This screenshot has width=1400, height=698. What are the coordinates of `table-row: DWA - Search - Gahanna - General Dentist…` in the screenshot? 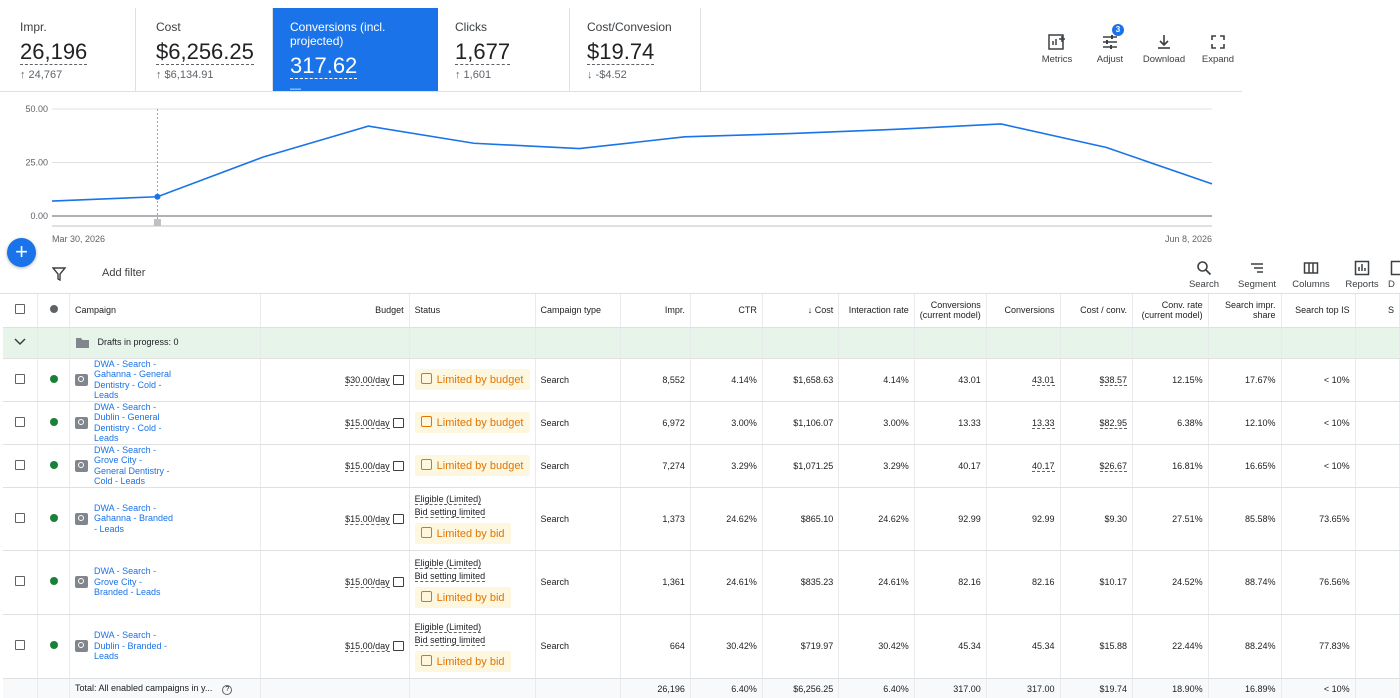 It's located at (701, 380).